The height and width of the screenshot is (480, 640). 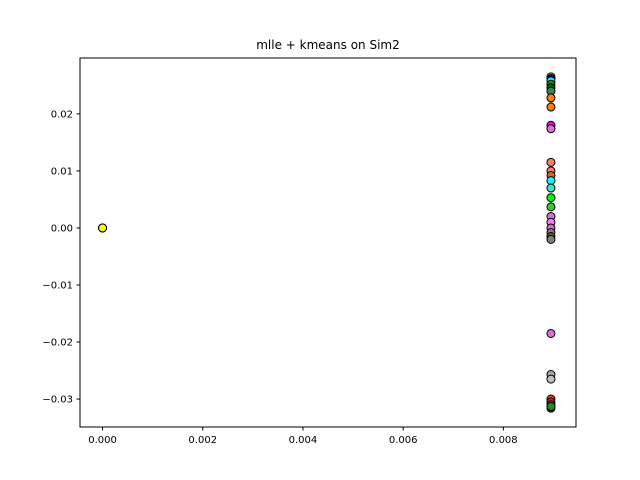 What do you see at coordinates (57, 343) in the screenshot?
I see `y-tick-label: −0.02` at bounding box center [57, 343].